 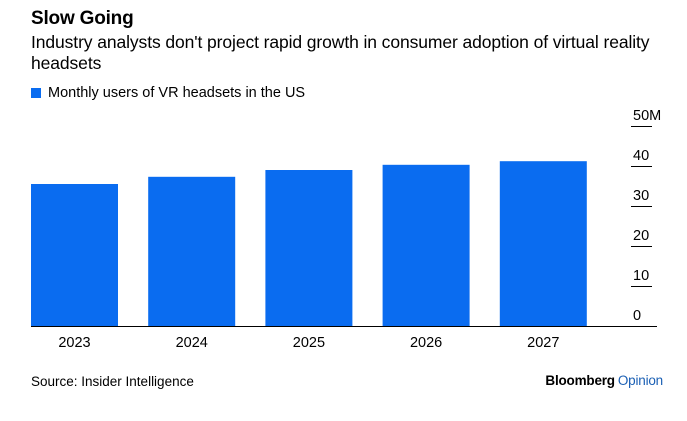 What do you see at coordinates (580, 380) in the screenshot?
I see `brand-name: Bloomberg` at bounding box center [580, 380].